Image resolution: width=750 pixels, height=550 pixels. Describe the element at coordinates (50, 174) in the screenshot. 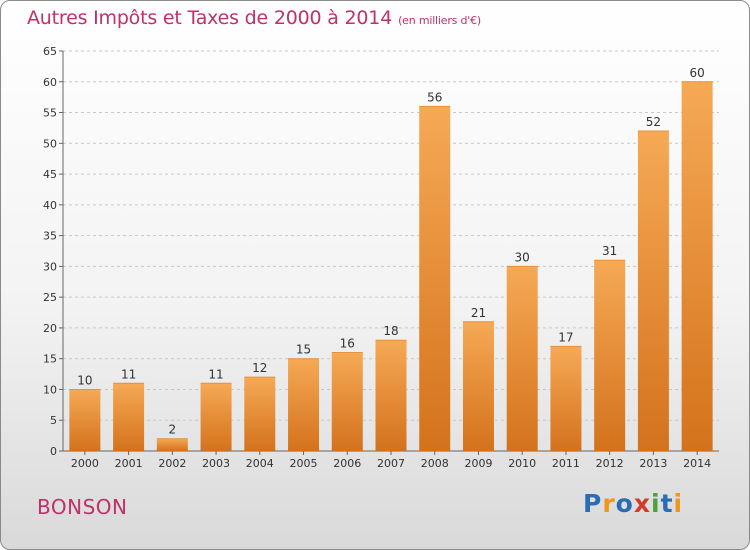

I see `y-tick-label: 45` at that location.